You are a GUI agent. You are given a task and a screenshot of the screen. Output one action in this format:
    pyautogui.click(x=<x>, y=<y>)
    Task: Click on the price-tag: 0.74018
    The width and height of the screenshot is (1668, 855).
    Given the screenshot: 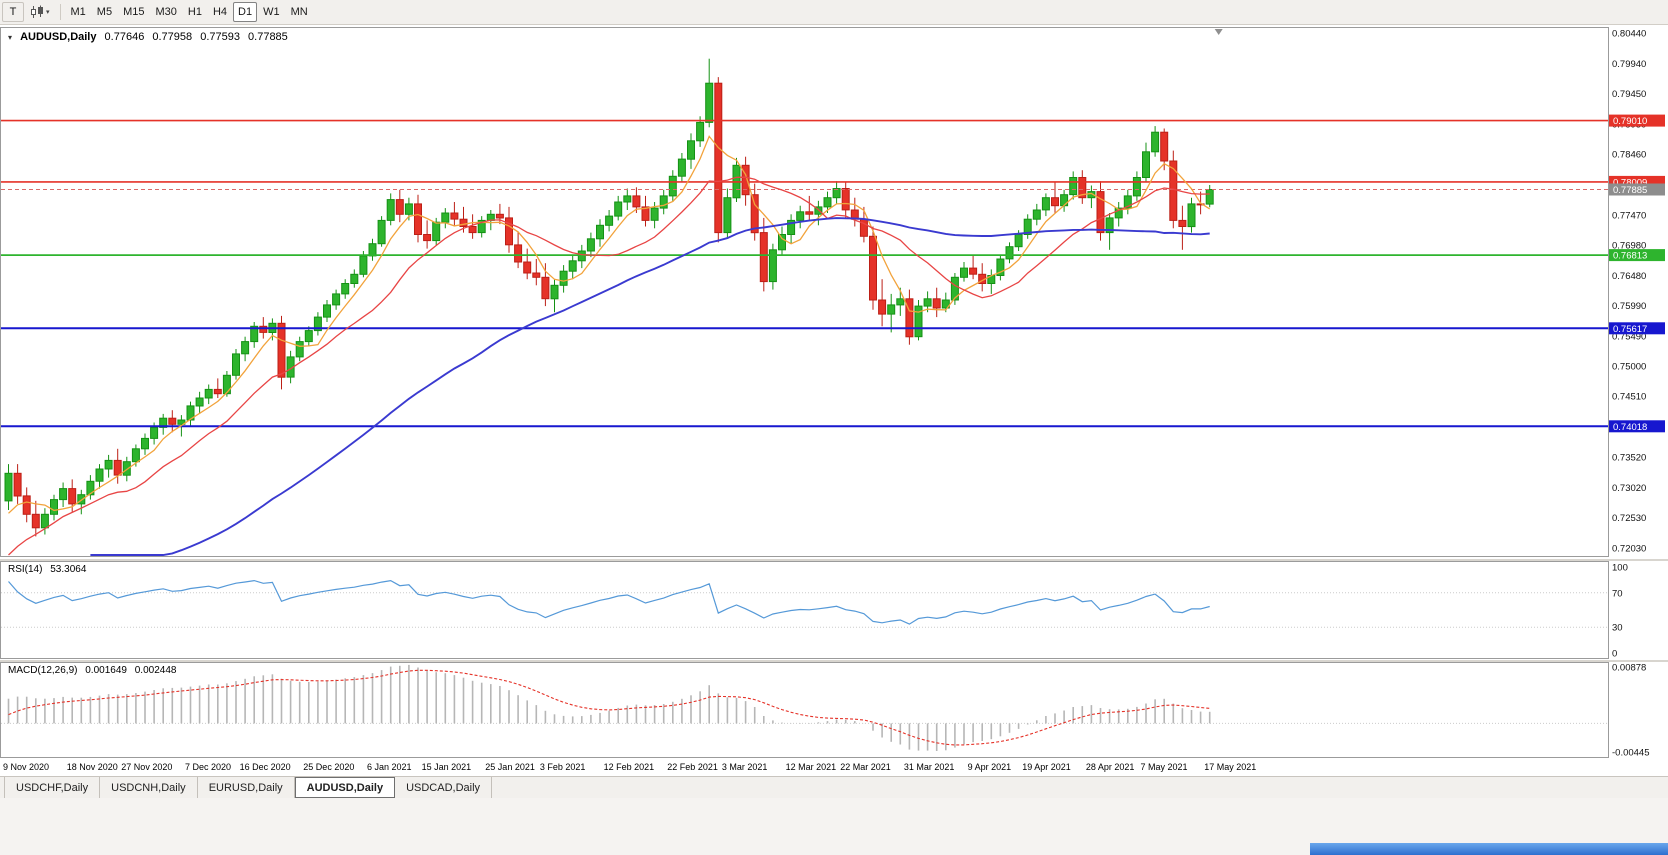 What is the action you would take?
    pyautogui.click(x=1637, y=426)
    